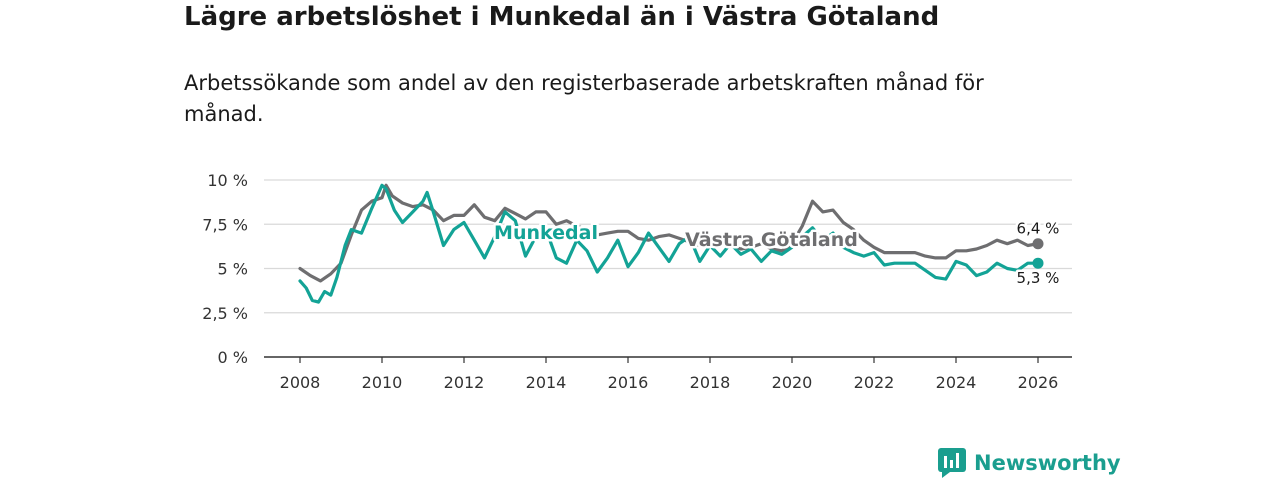  I want to click on end-label-munkedal: 5,3 %, so click(1038, 278).